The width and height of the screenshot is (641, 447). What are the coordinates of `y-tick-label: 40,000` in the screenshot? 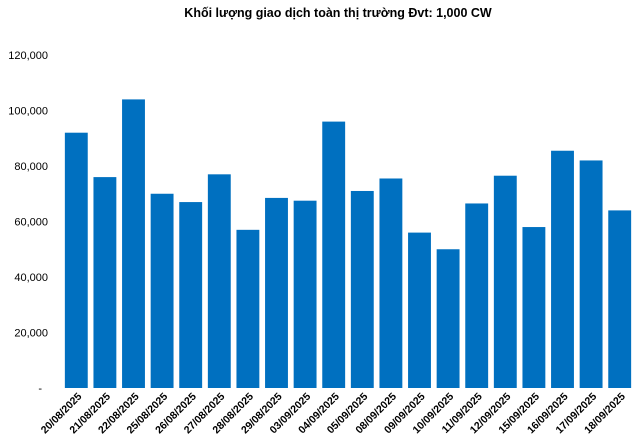 It's located at (31, 278).